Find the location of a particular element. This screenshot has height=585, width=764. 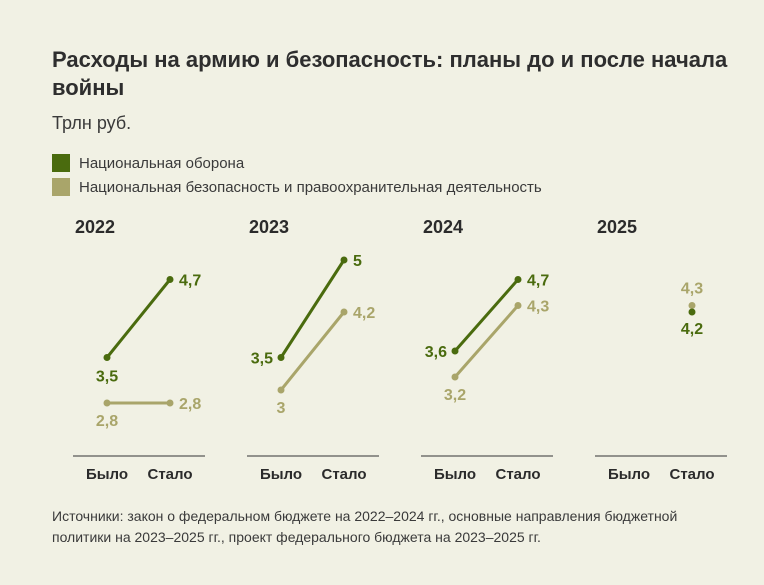

panel-year-2024: 2024 is located at coordinates (443, 227).